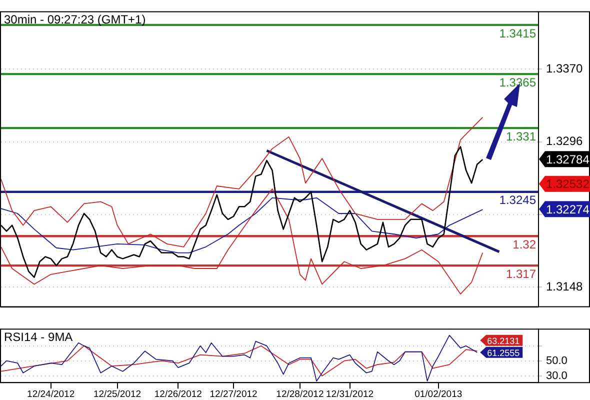  What do you see at coordinates (524, 244) in the screenshot?
I see `ref-line-label: 1.32` at bounding box center [524, 244].